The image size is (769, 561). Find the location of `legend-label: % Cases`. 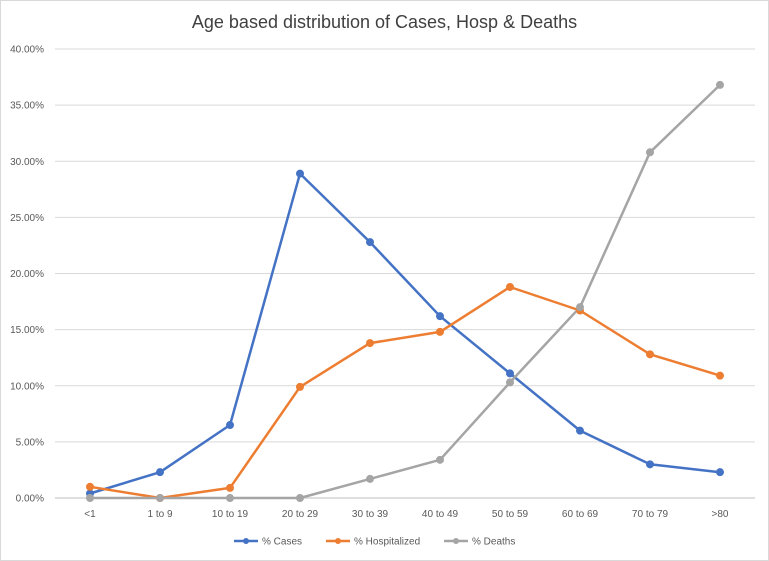

legend-label: % Cases is located at coordinates (282, 542).